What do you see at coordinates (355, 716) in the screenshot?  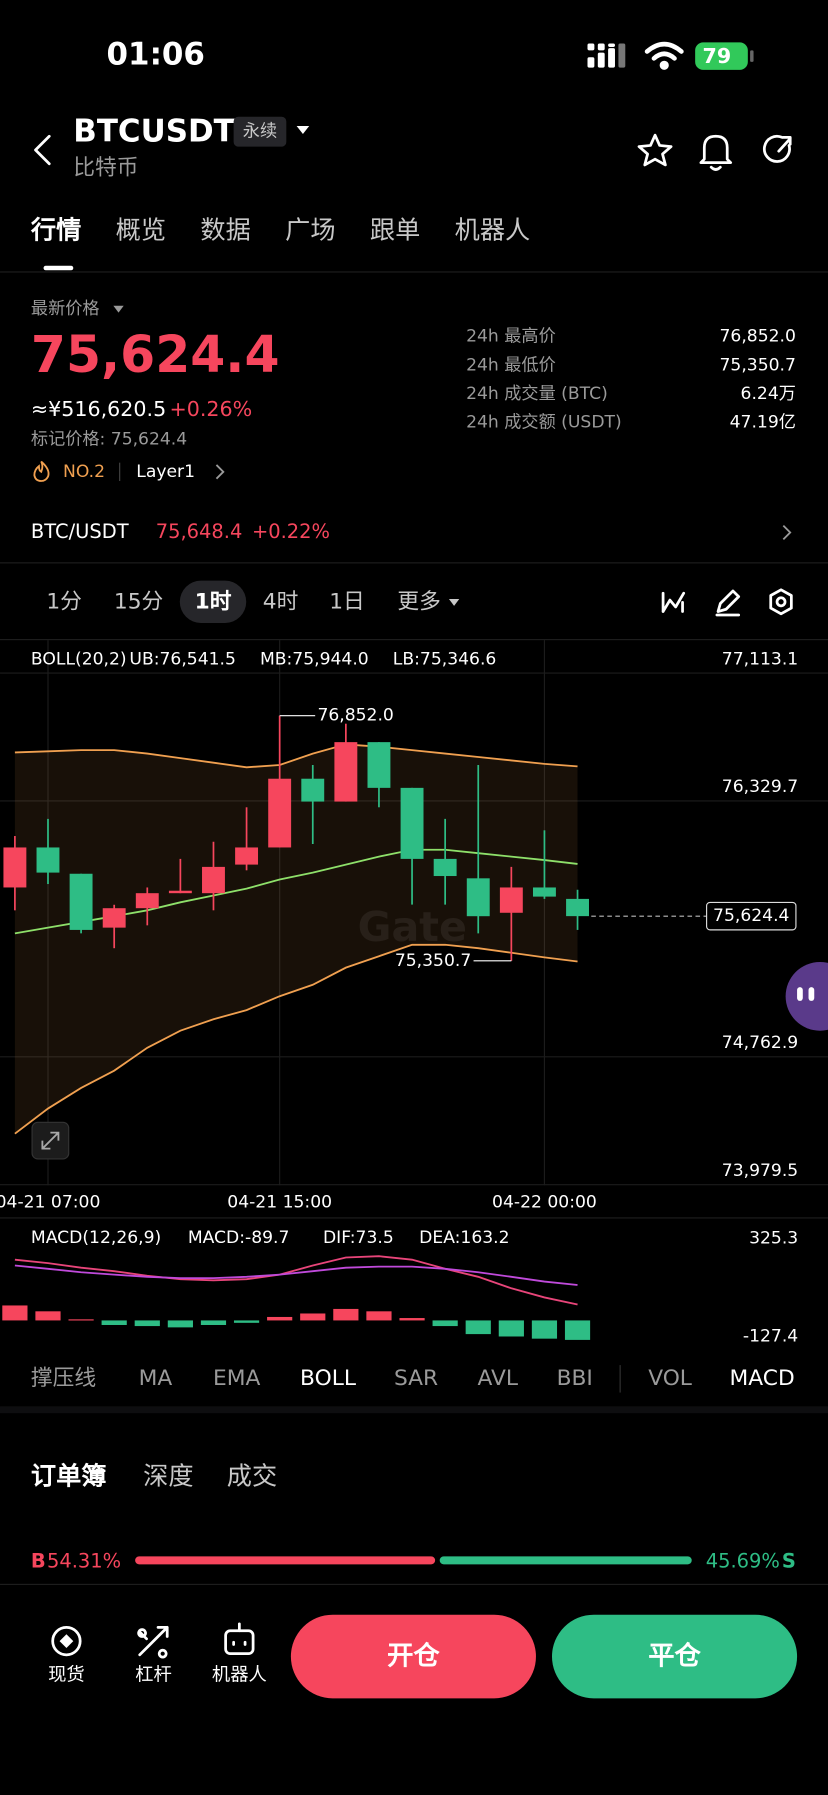 I see `high-label: 76,852.0` at bounding box center [355, 716].